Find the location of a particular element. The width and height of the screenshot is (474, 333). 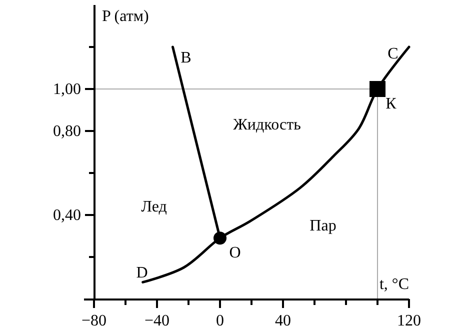

x-tick-label: −40 is located at coordinates (157, 321).